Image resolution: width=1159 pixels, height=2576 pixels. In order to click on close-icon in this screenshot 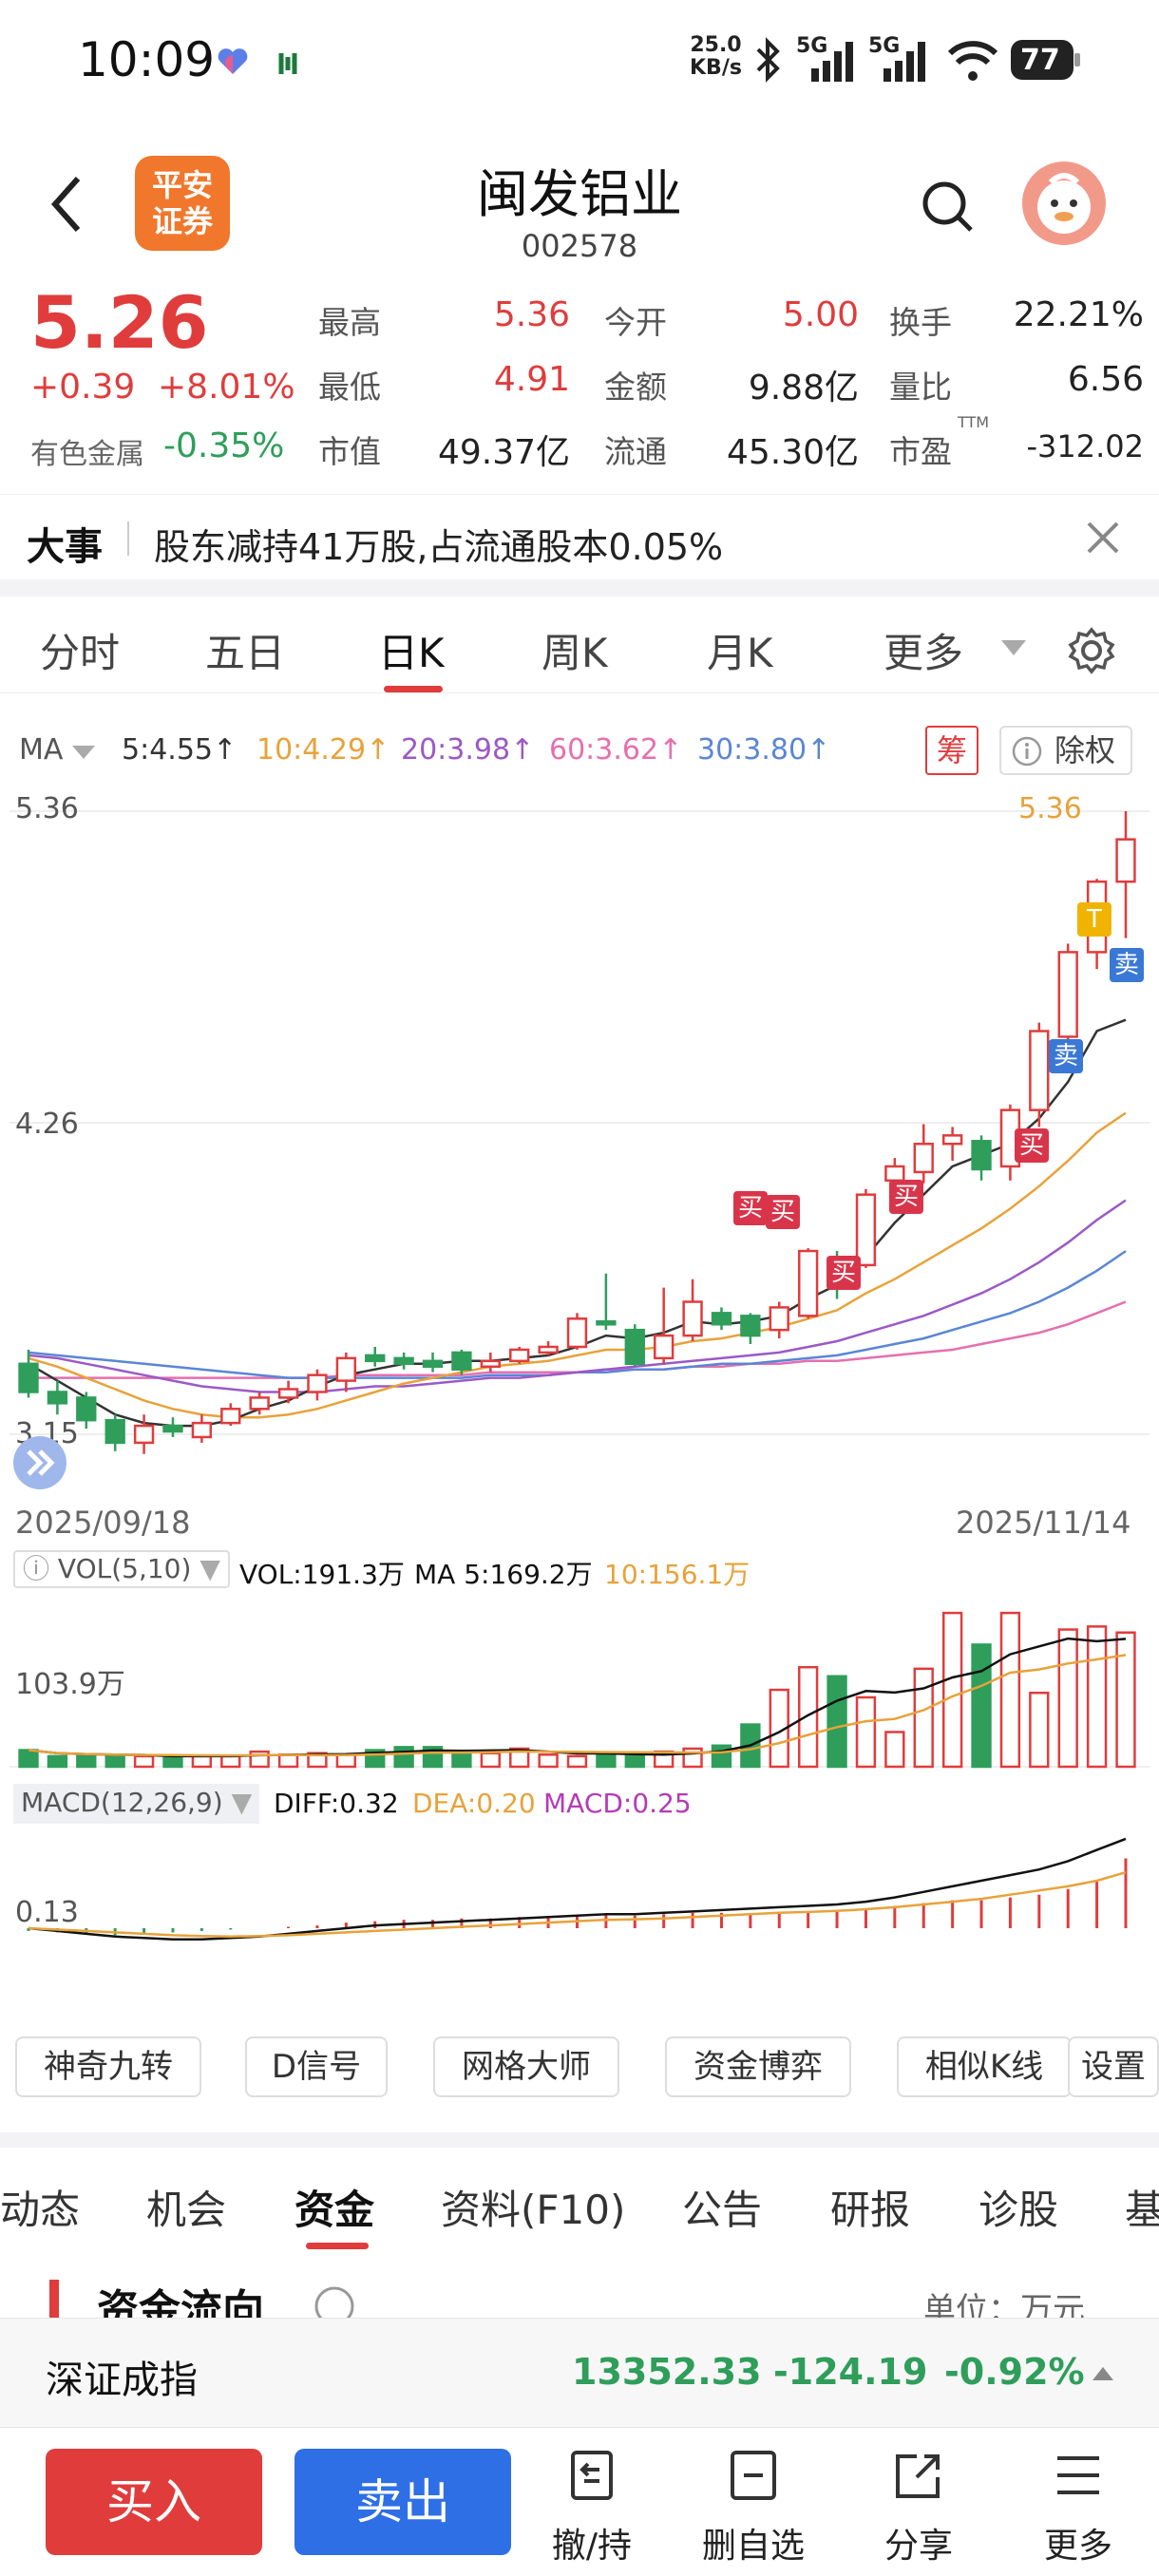, I will do `click(1103, 537)`.